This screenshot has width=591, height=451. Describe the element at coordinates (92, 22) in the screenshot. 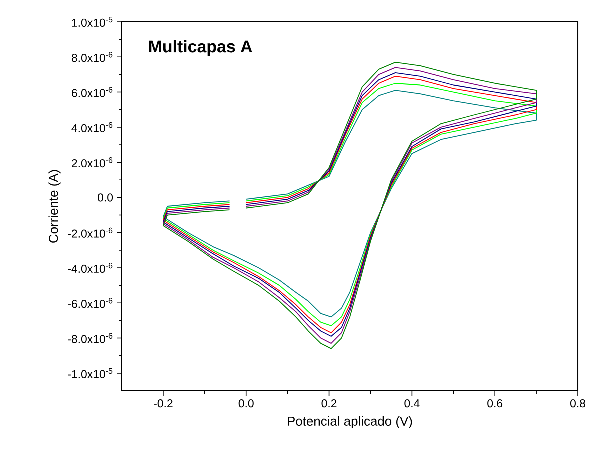

I see `y-tick-label: 1.0x10$^{-5}$` at that location.